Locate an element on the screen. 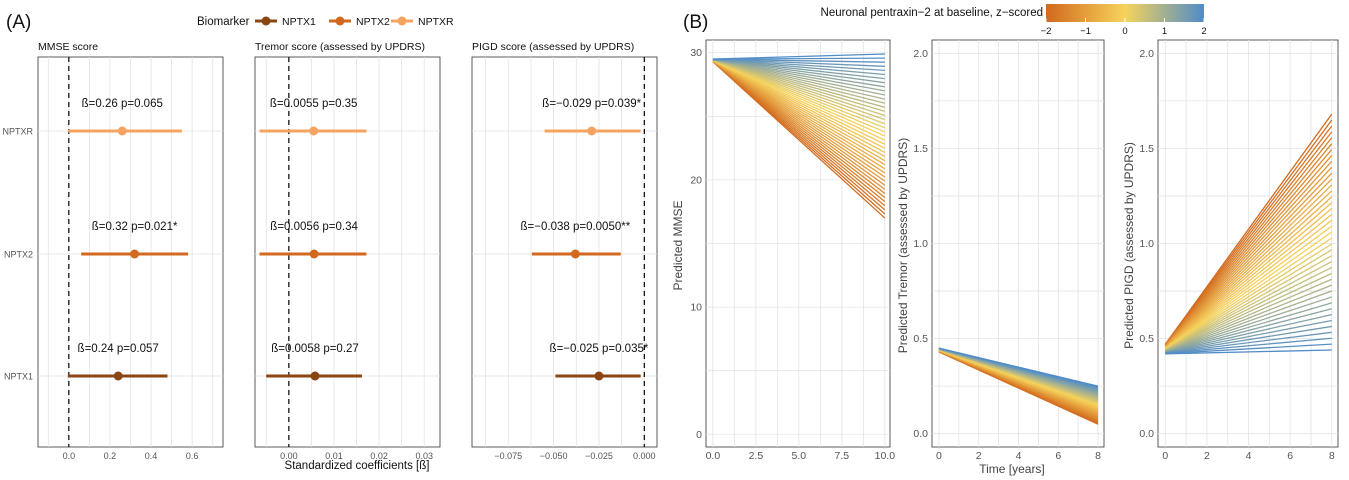  estimate-label-nptxr: ß=0.26 p=0.065 is located at coordinates (122, 104).